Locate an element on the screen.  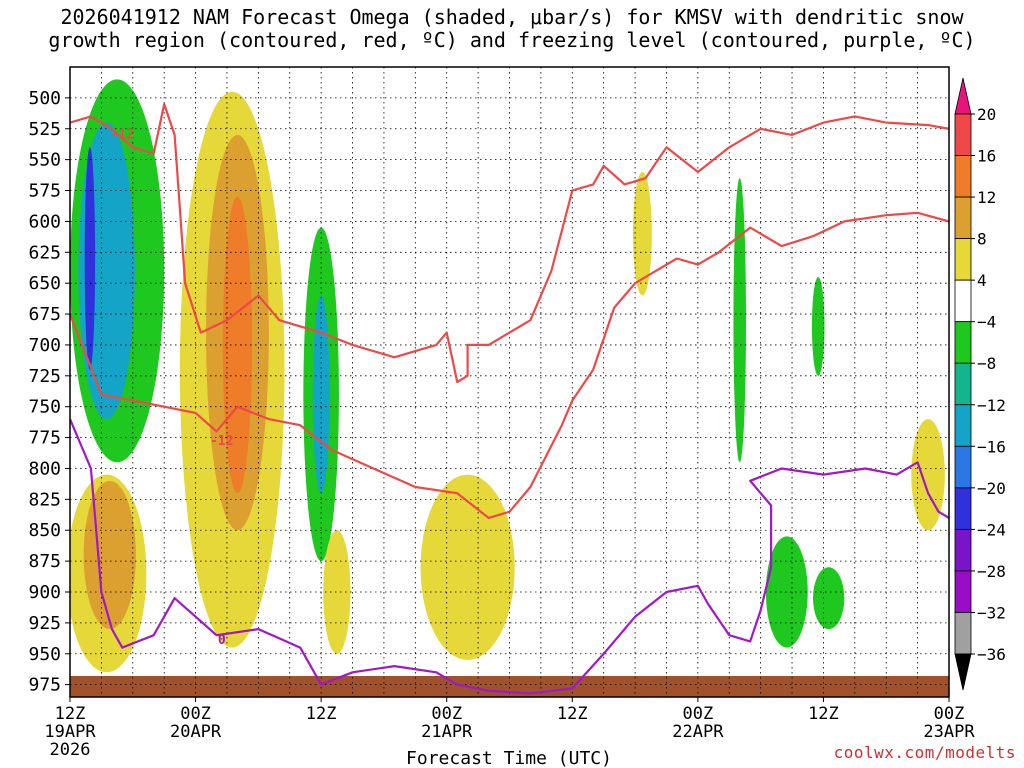
omega-region-ascent-upper-22apr is located at coordinates (642, 234).